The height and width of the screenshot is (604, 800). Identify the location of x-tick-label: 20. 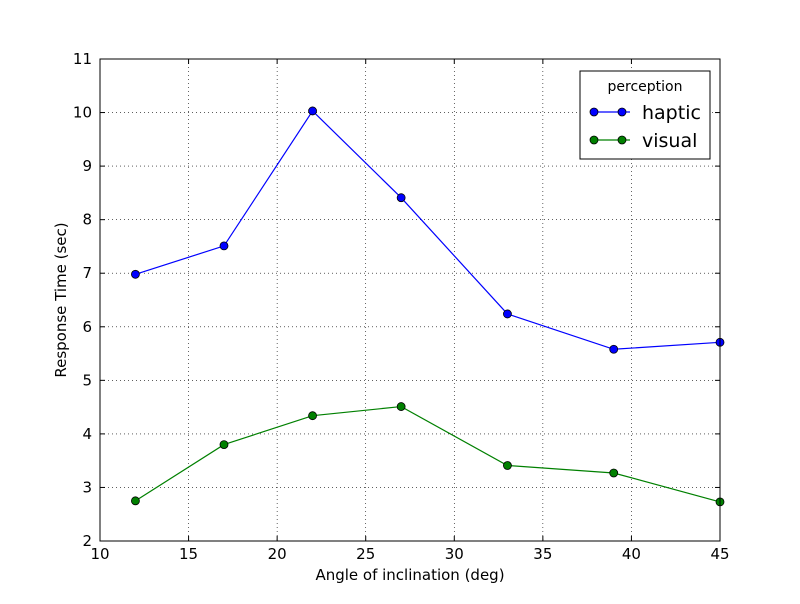
(277, 554).